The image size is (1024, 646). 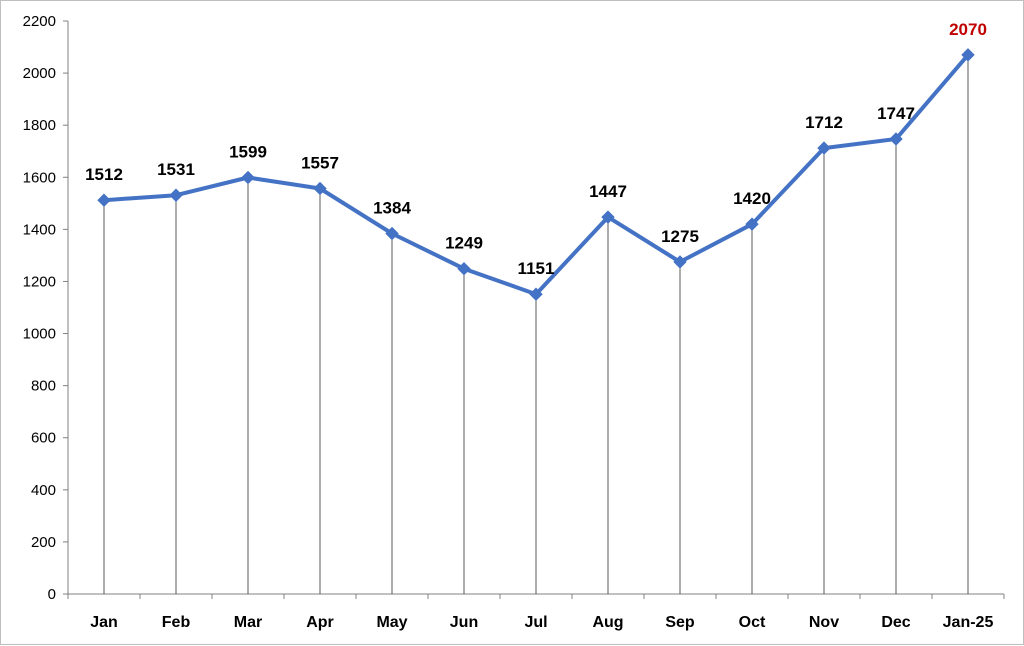 What do you see at coordinates (39, 281) in the screenshot?
I see `y-tick-label: 1200` at bounding box center [39, 281].